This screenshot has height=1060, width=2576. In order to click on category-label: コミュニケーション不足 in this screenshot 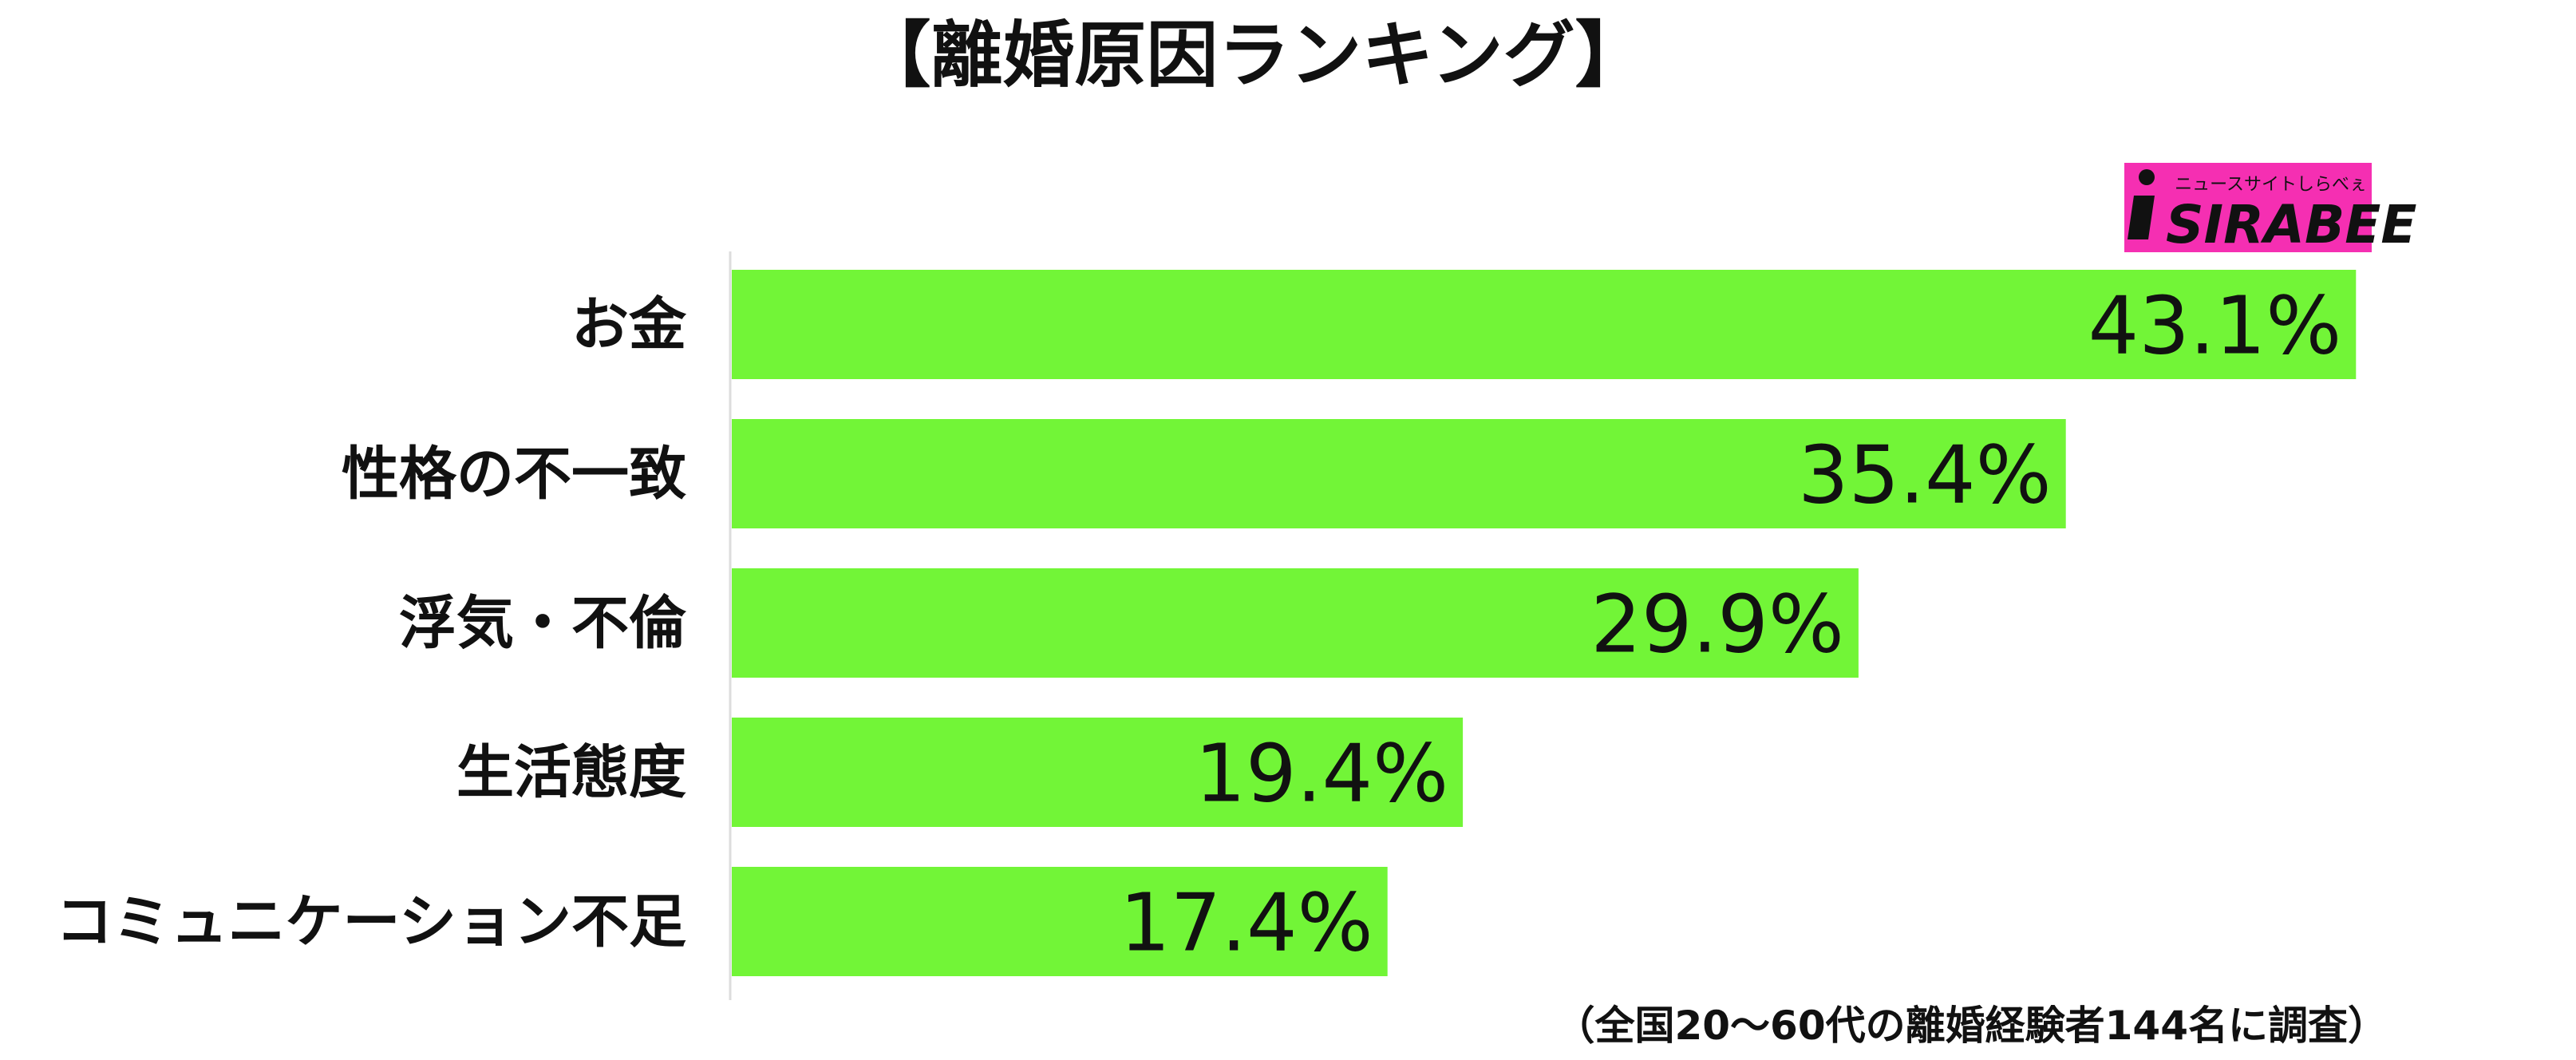, I will do `click(370, 922)`.